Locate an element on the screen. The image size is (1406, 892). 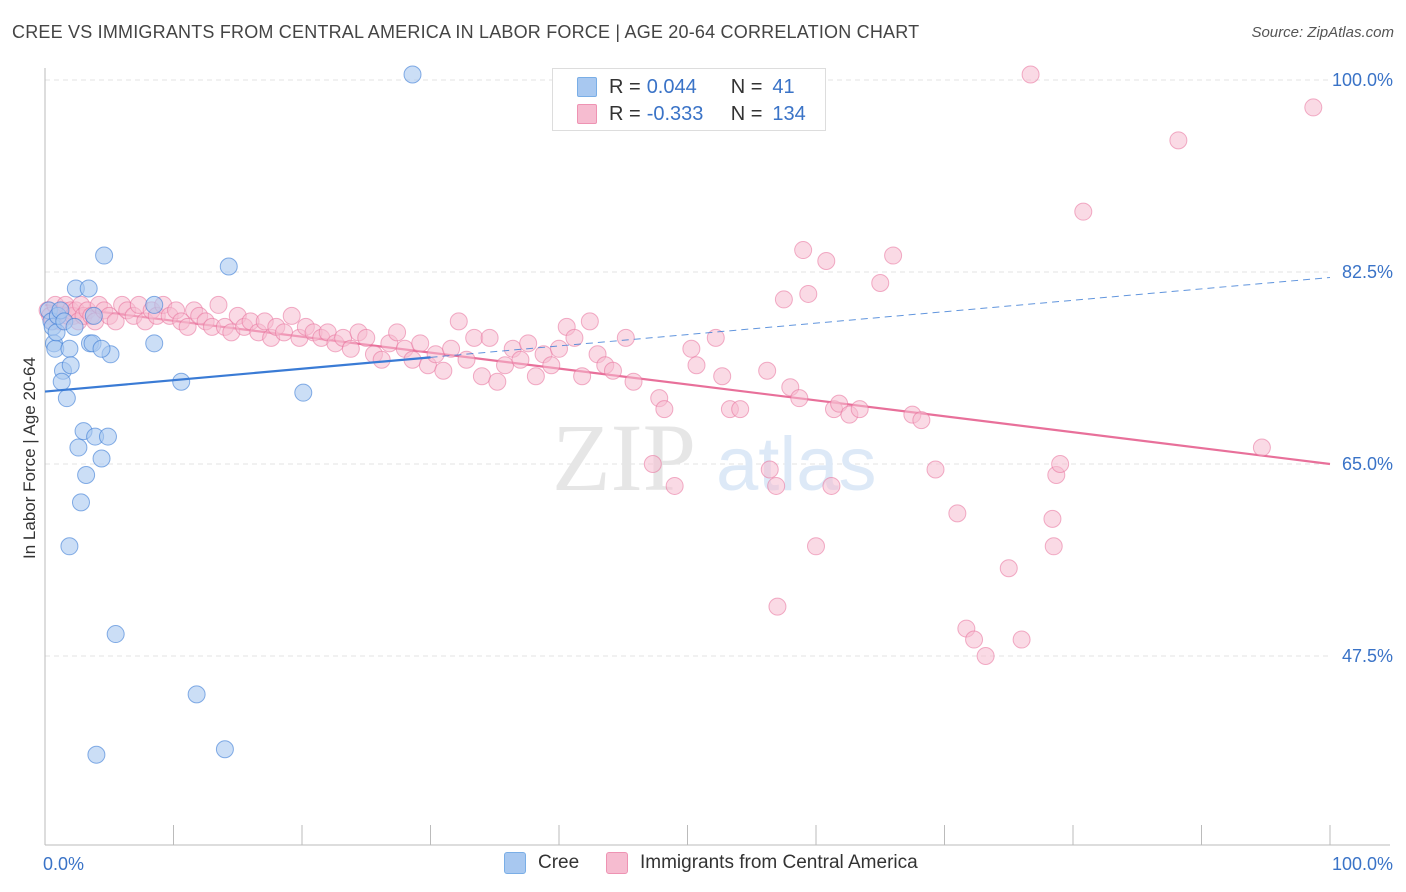
watermark-zip: ZIP is located at coordinates (624, 457).